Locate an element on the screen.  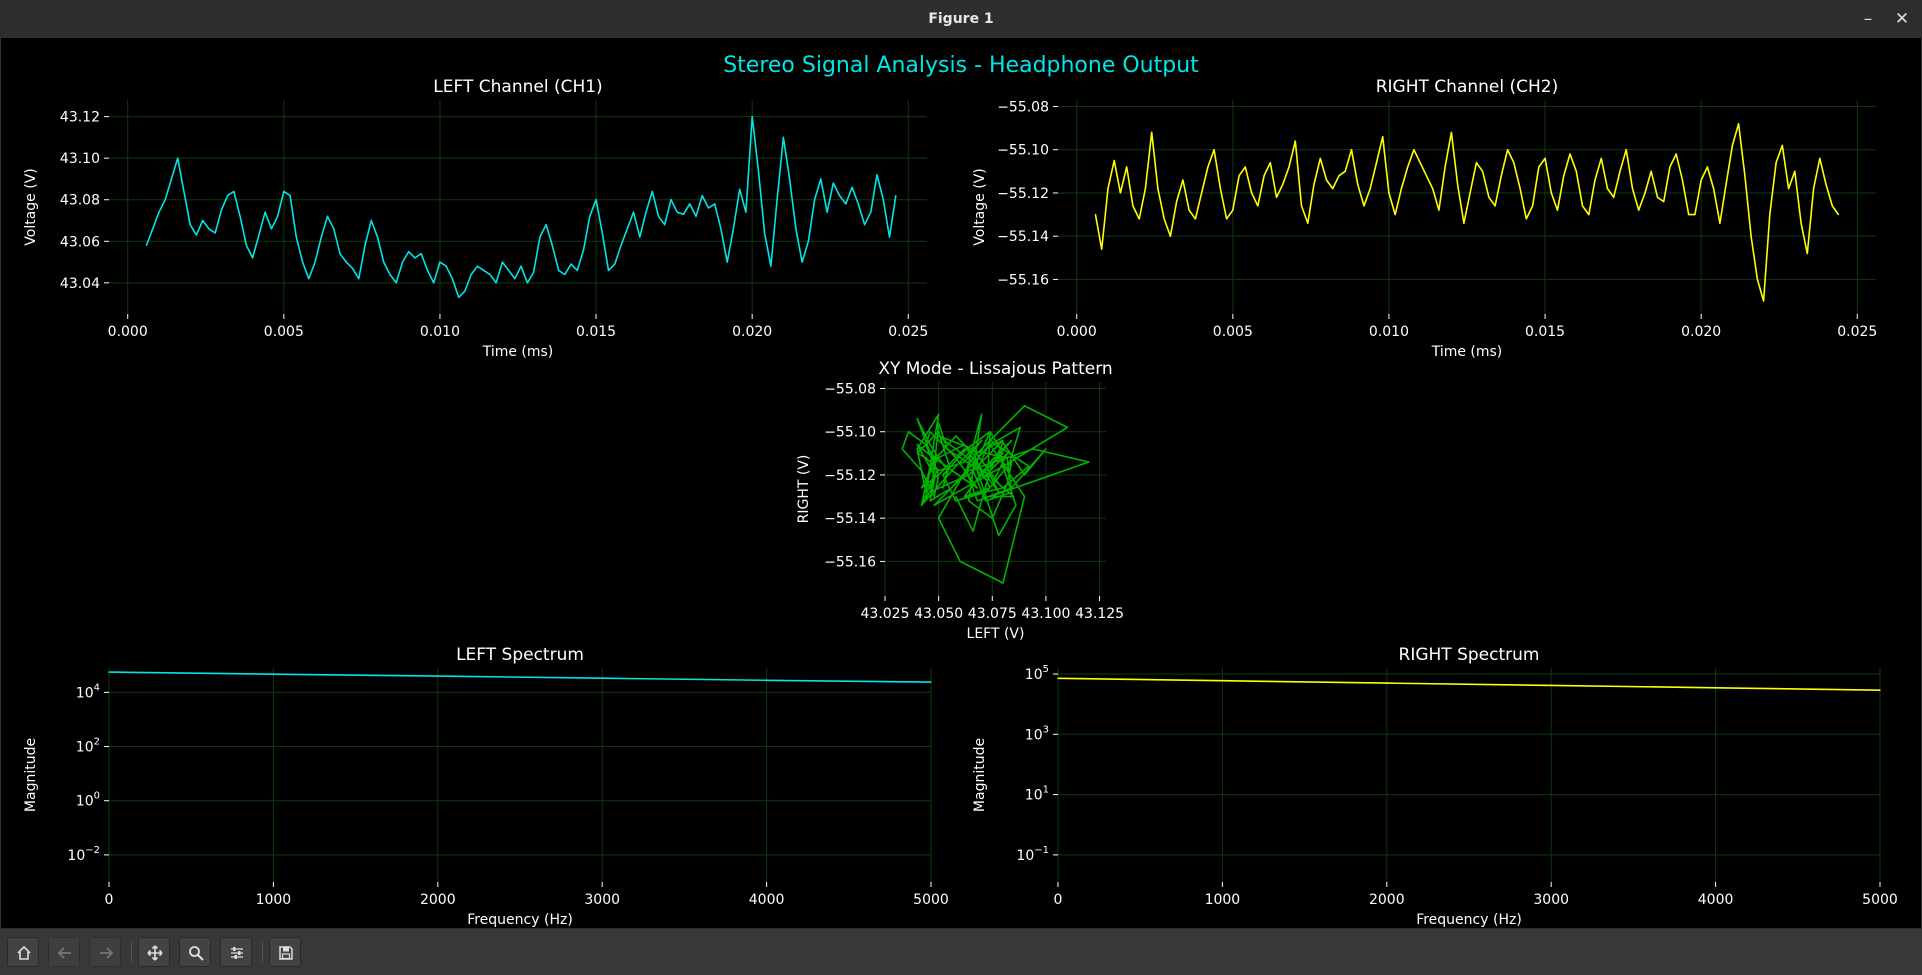
home-button is located at coordinates (23, 952).